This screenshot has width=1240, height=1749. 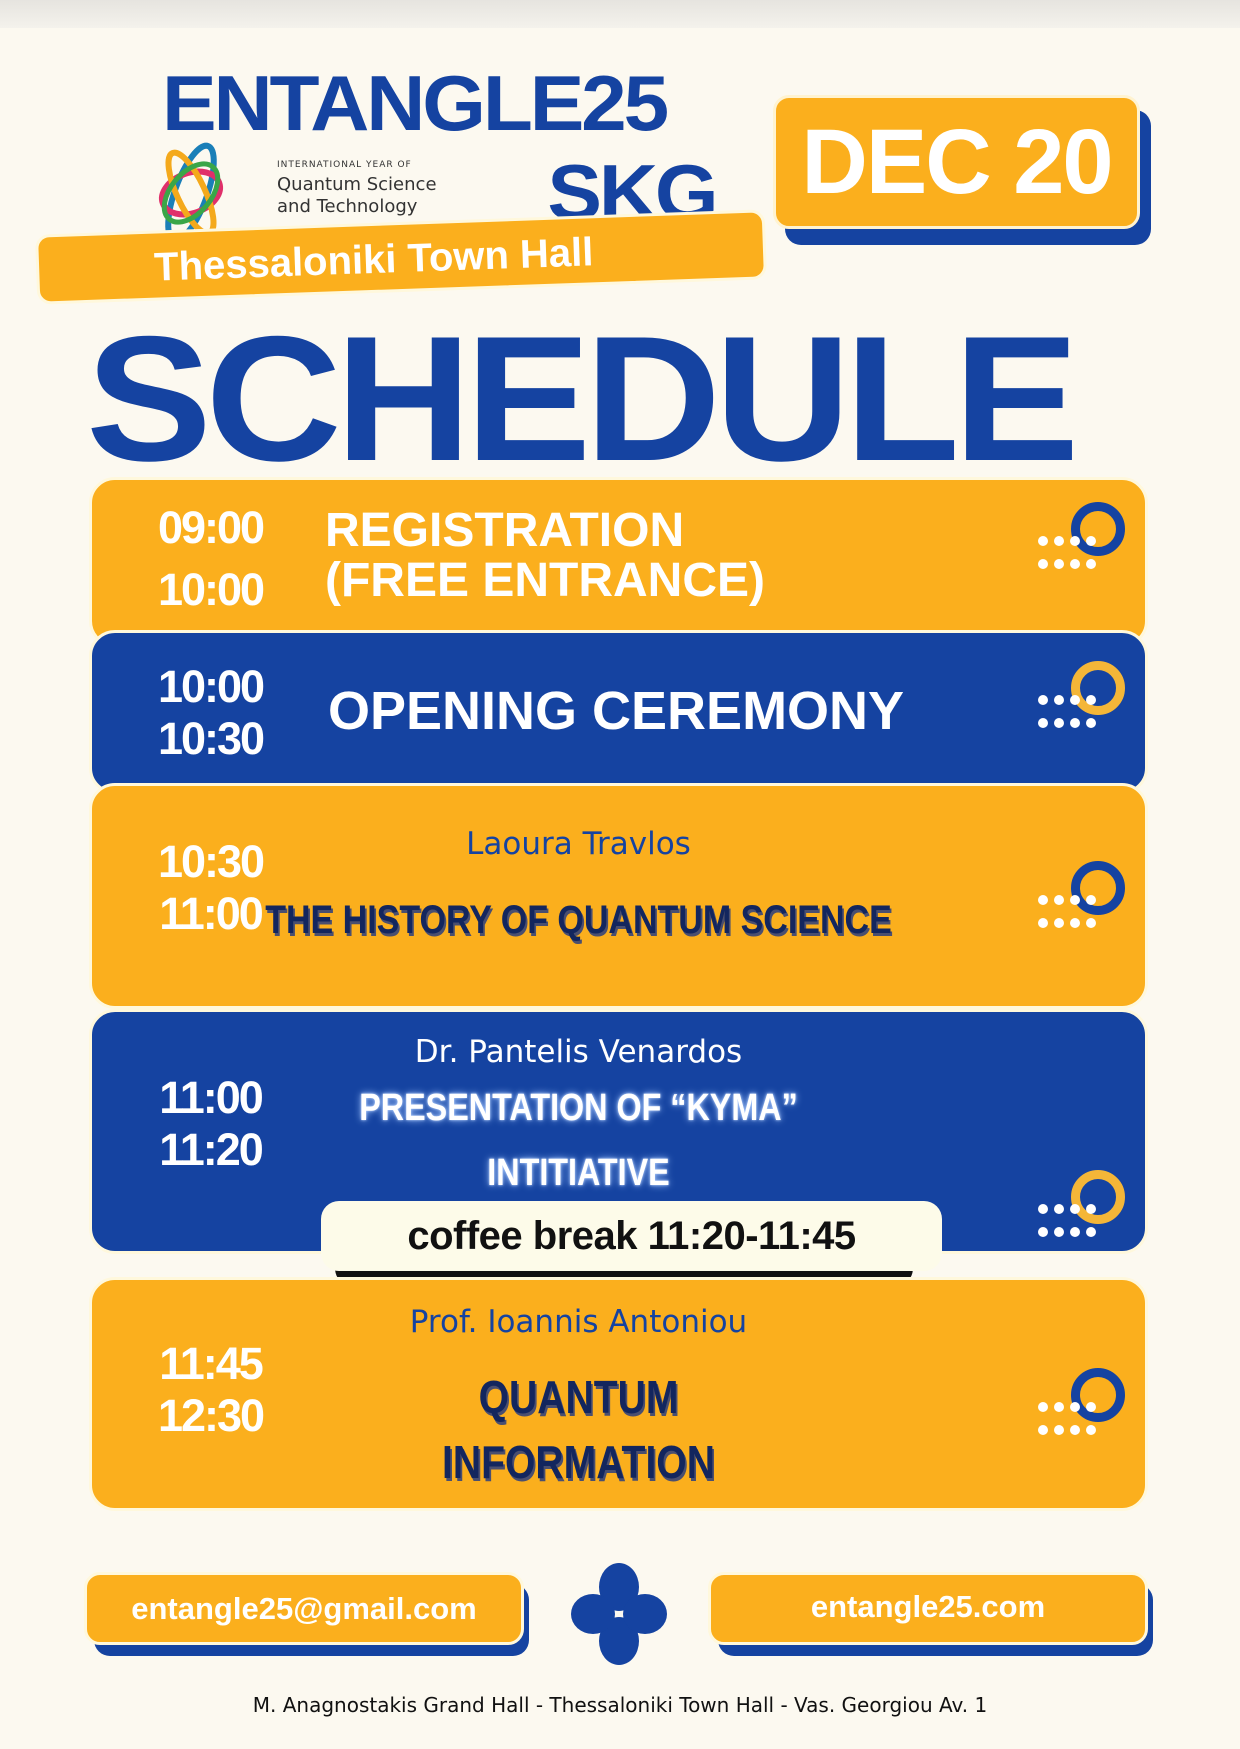 What do you see at coordinates (347, 206) in the screenshot?
I see `logo-text-line3: and Technology` at bounding box center [347, 206].